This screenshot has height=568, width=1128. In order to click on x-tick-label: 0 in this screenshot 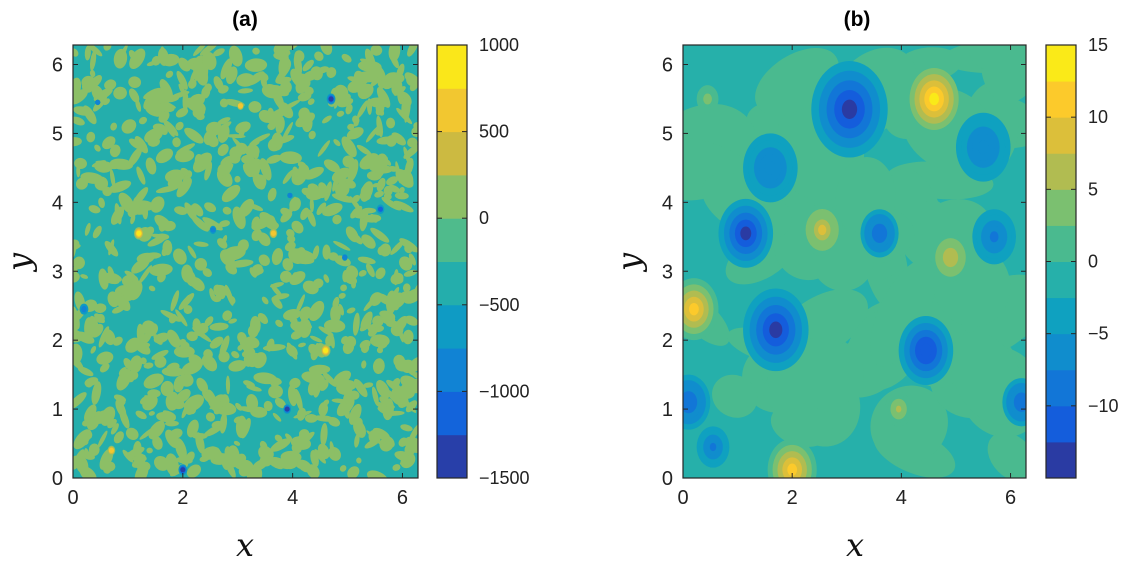, I will do `click(72, 498)`.